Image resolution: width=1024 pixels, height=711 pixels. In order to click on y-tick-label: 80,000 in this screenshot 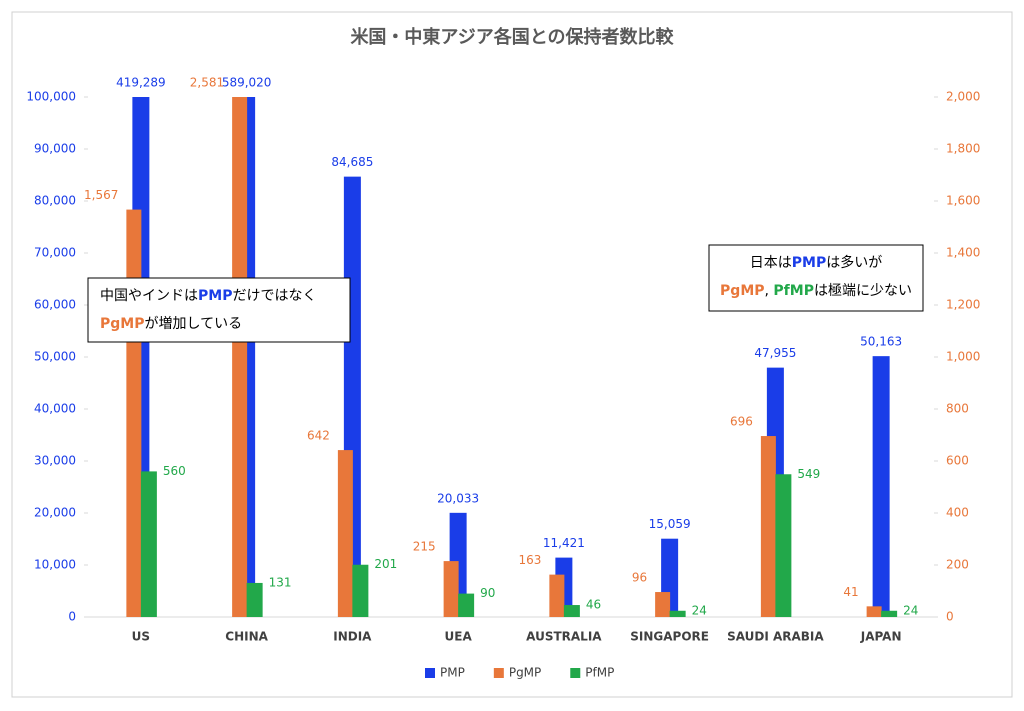, I will do `click(55, 201)`.